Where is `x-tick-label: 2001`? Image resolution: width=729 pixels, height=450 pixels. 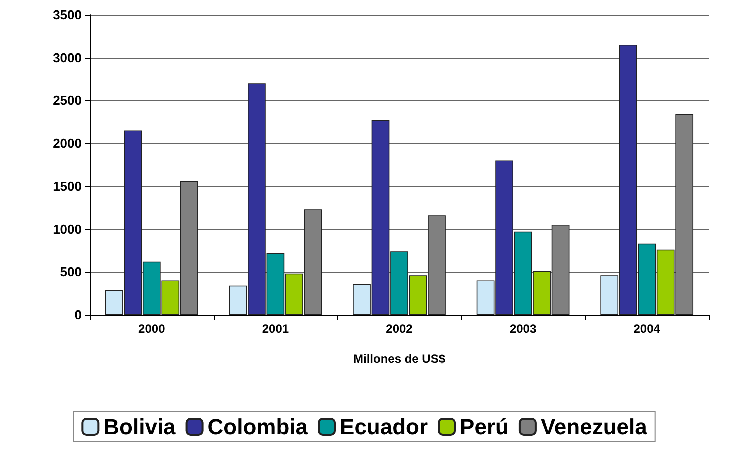
x-tick-label: 2001 is located at coordinates (276, 329).